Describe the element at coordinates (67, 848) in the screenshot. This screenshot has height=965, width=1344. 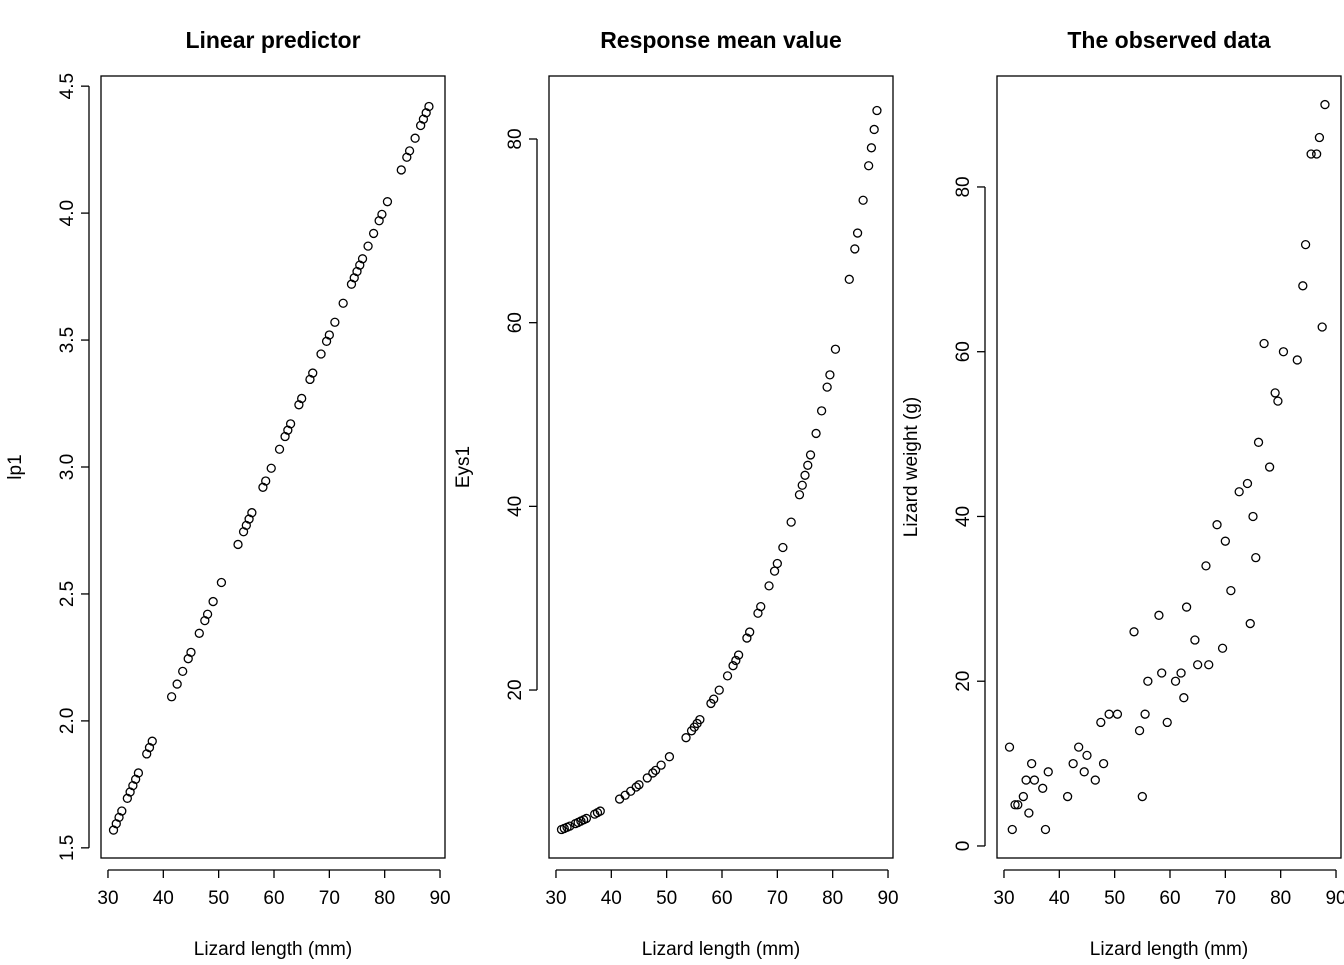
I see `y-tick-label: 1.5` at that location.